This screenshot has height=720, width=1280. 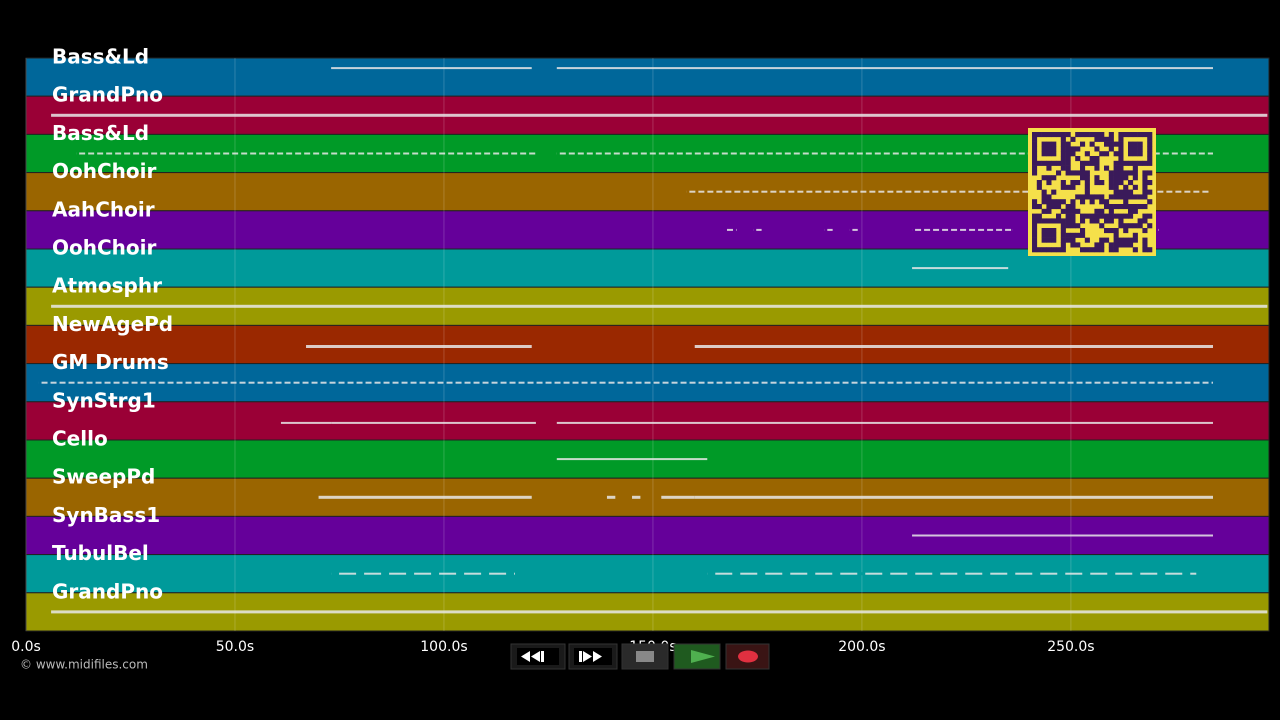 What do you see at coordinates (747, 656) in the screenshot?
I see `record-button` at bounding box center [747, 656].